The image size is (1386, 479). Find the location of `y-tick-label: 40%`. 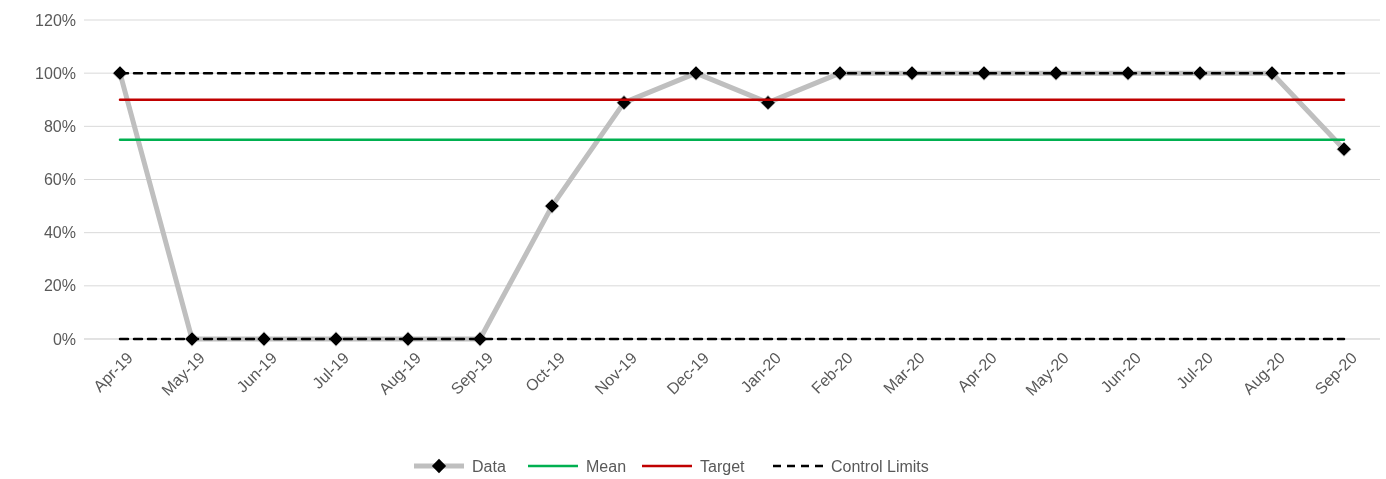

y-tick-label: 40% is located at coordinates (59, 233).